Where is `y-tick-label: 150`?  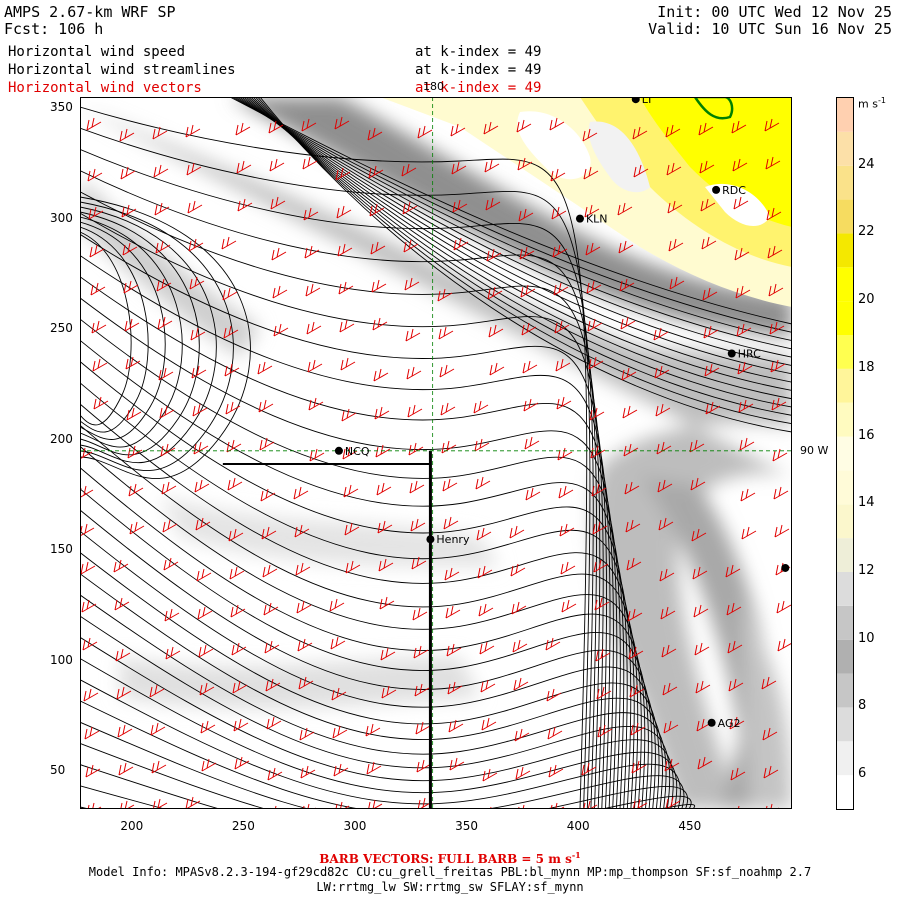 y-tick-label: 150 is located at coordinates (61, 549).